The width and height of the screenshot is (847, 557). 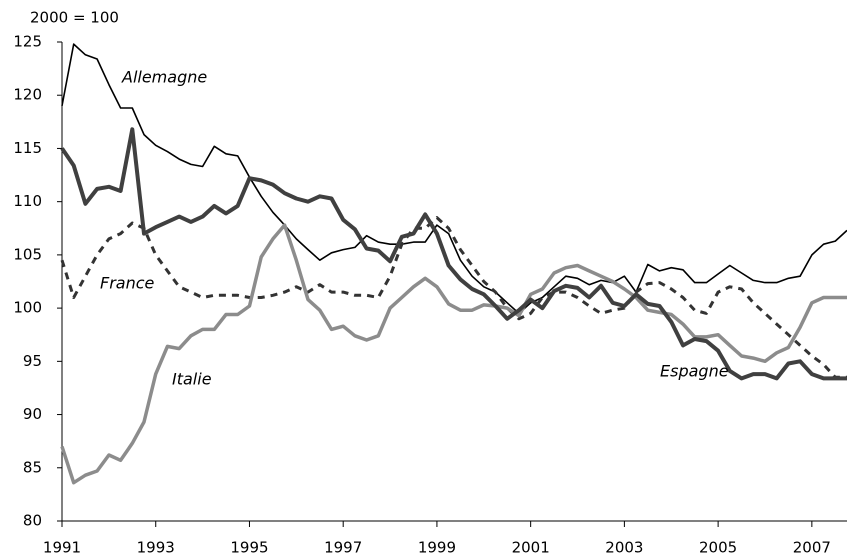 What do you see at coordinates (32, 521) in the screenshot?
I see `y-tick-label: 80` at bounding box center [32, 521].